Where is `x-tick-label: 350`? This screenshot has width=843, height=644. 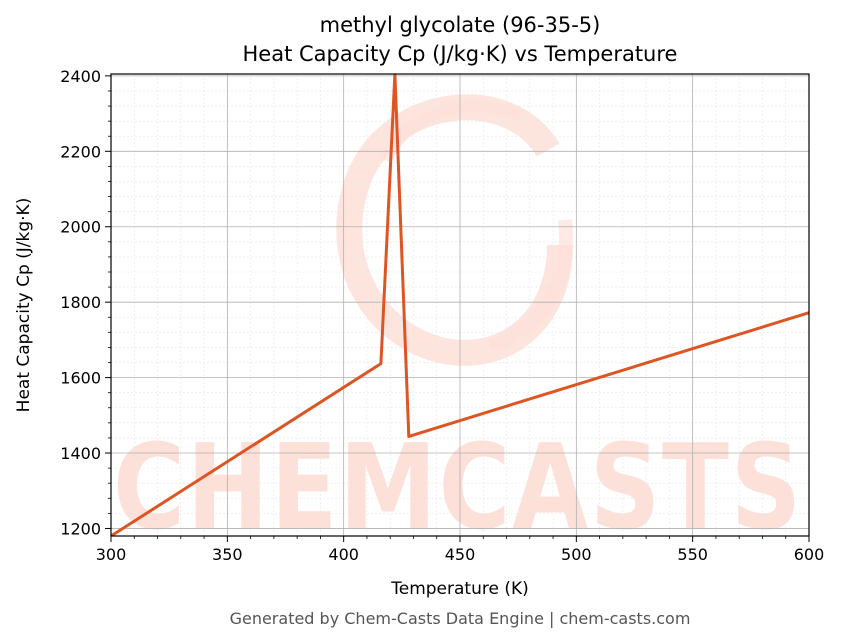 x-tick-label: 350 is located at coordinates (227, 554).